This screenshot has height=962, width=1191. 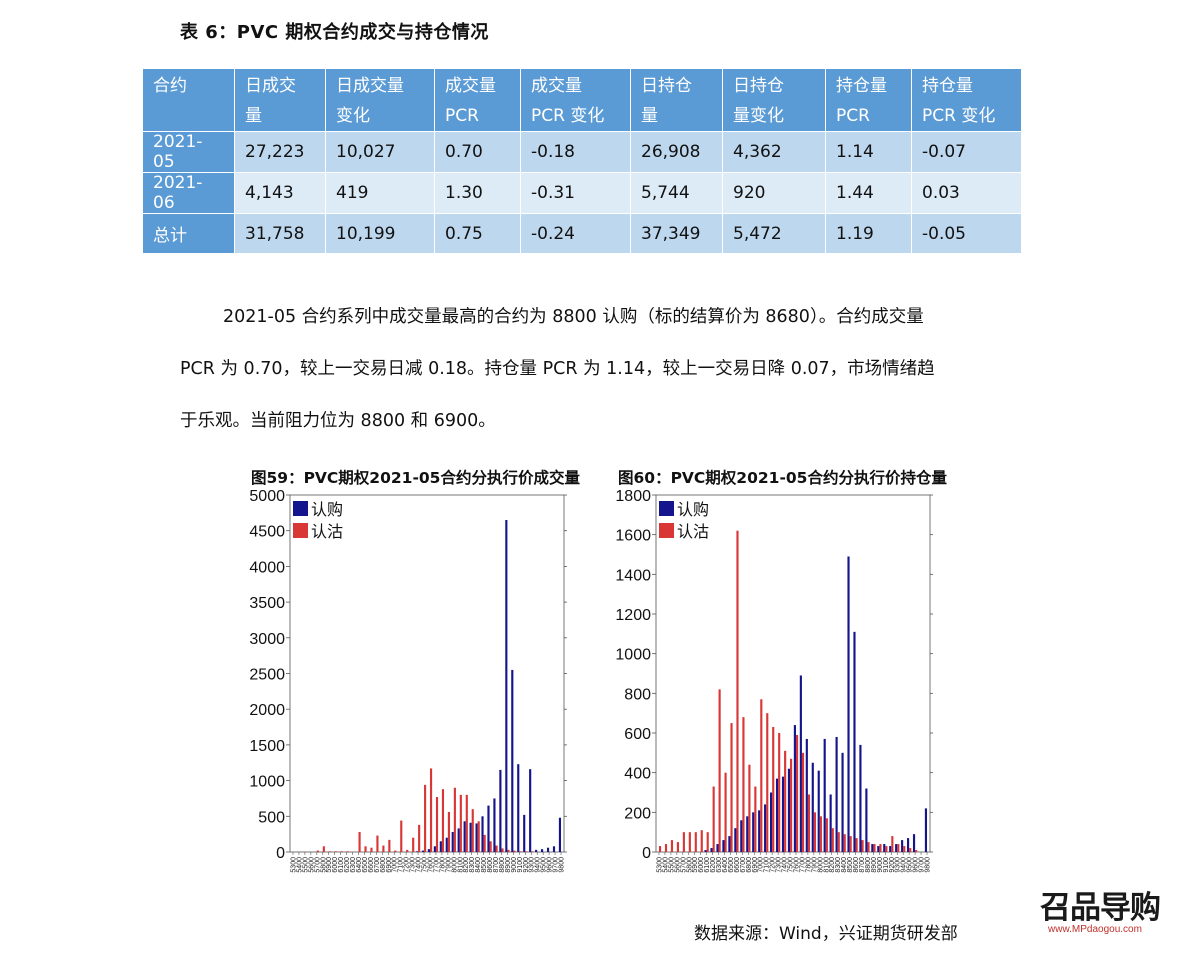 I want to click on table-cell: -0.24, so click(x=575, y=233).